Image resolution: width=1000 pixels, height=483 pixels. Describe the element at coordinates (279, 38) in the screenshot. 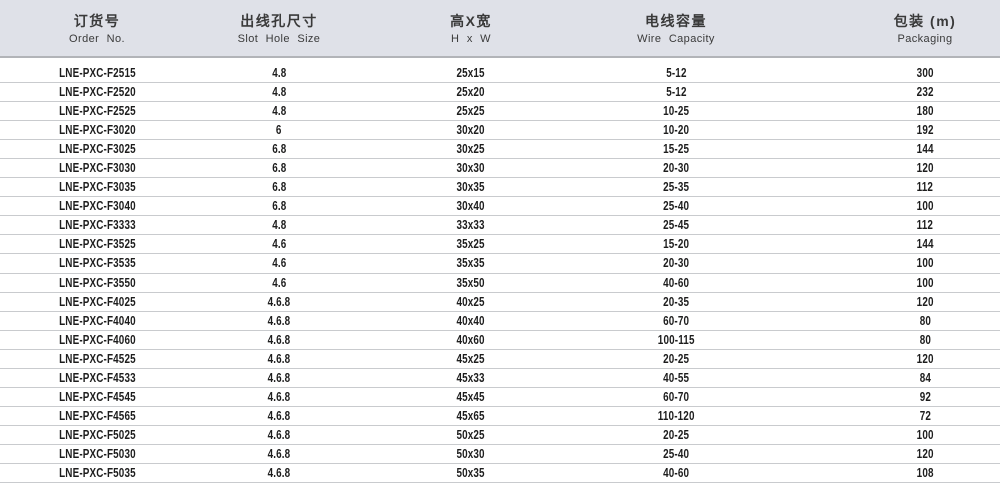

I see `column-header-slot-hole-size-en: Slot Hole Size` at that location.